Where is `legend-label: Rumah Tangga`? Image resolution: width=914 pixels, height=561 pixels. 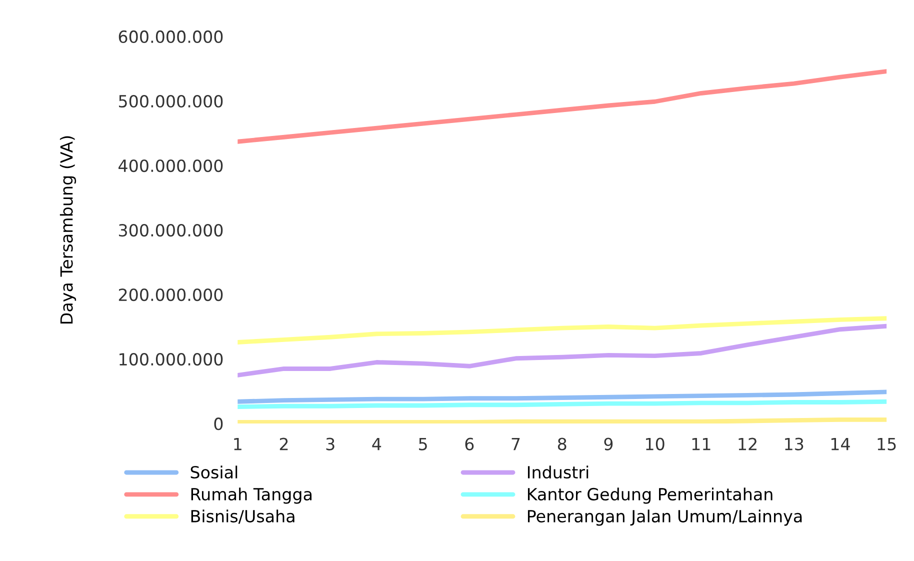
legend-label: Rumah Tangga is located at coordinates (251, 496).